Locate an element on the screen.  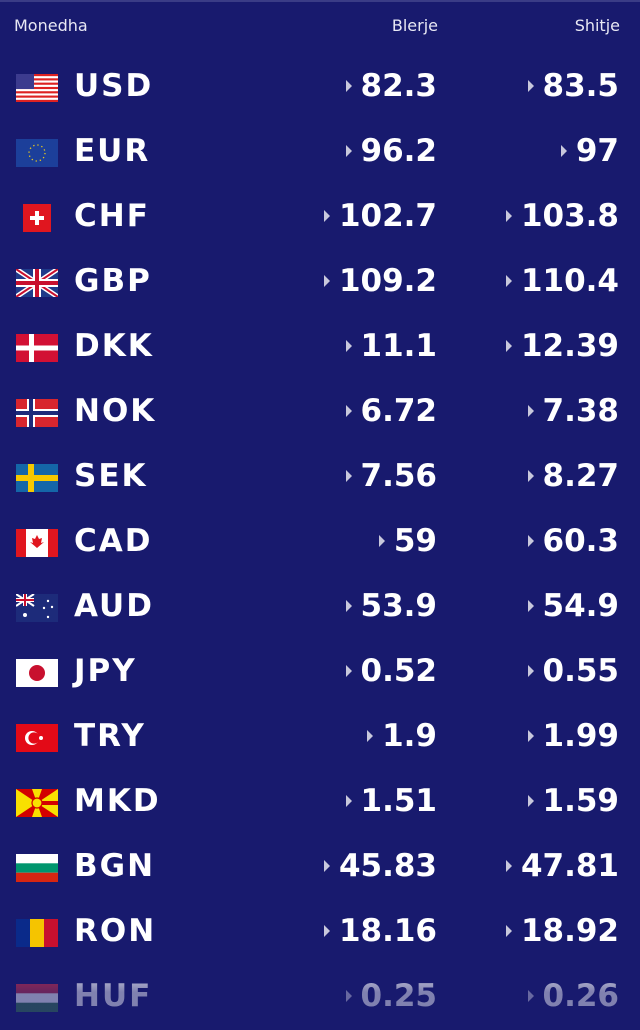
currency-code: USD is located at coordinates (114, 86).